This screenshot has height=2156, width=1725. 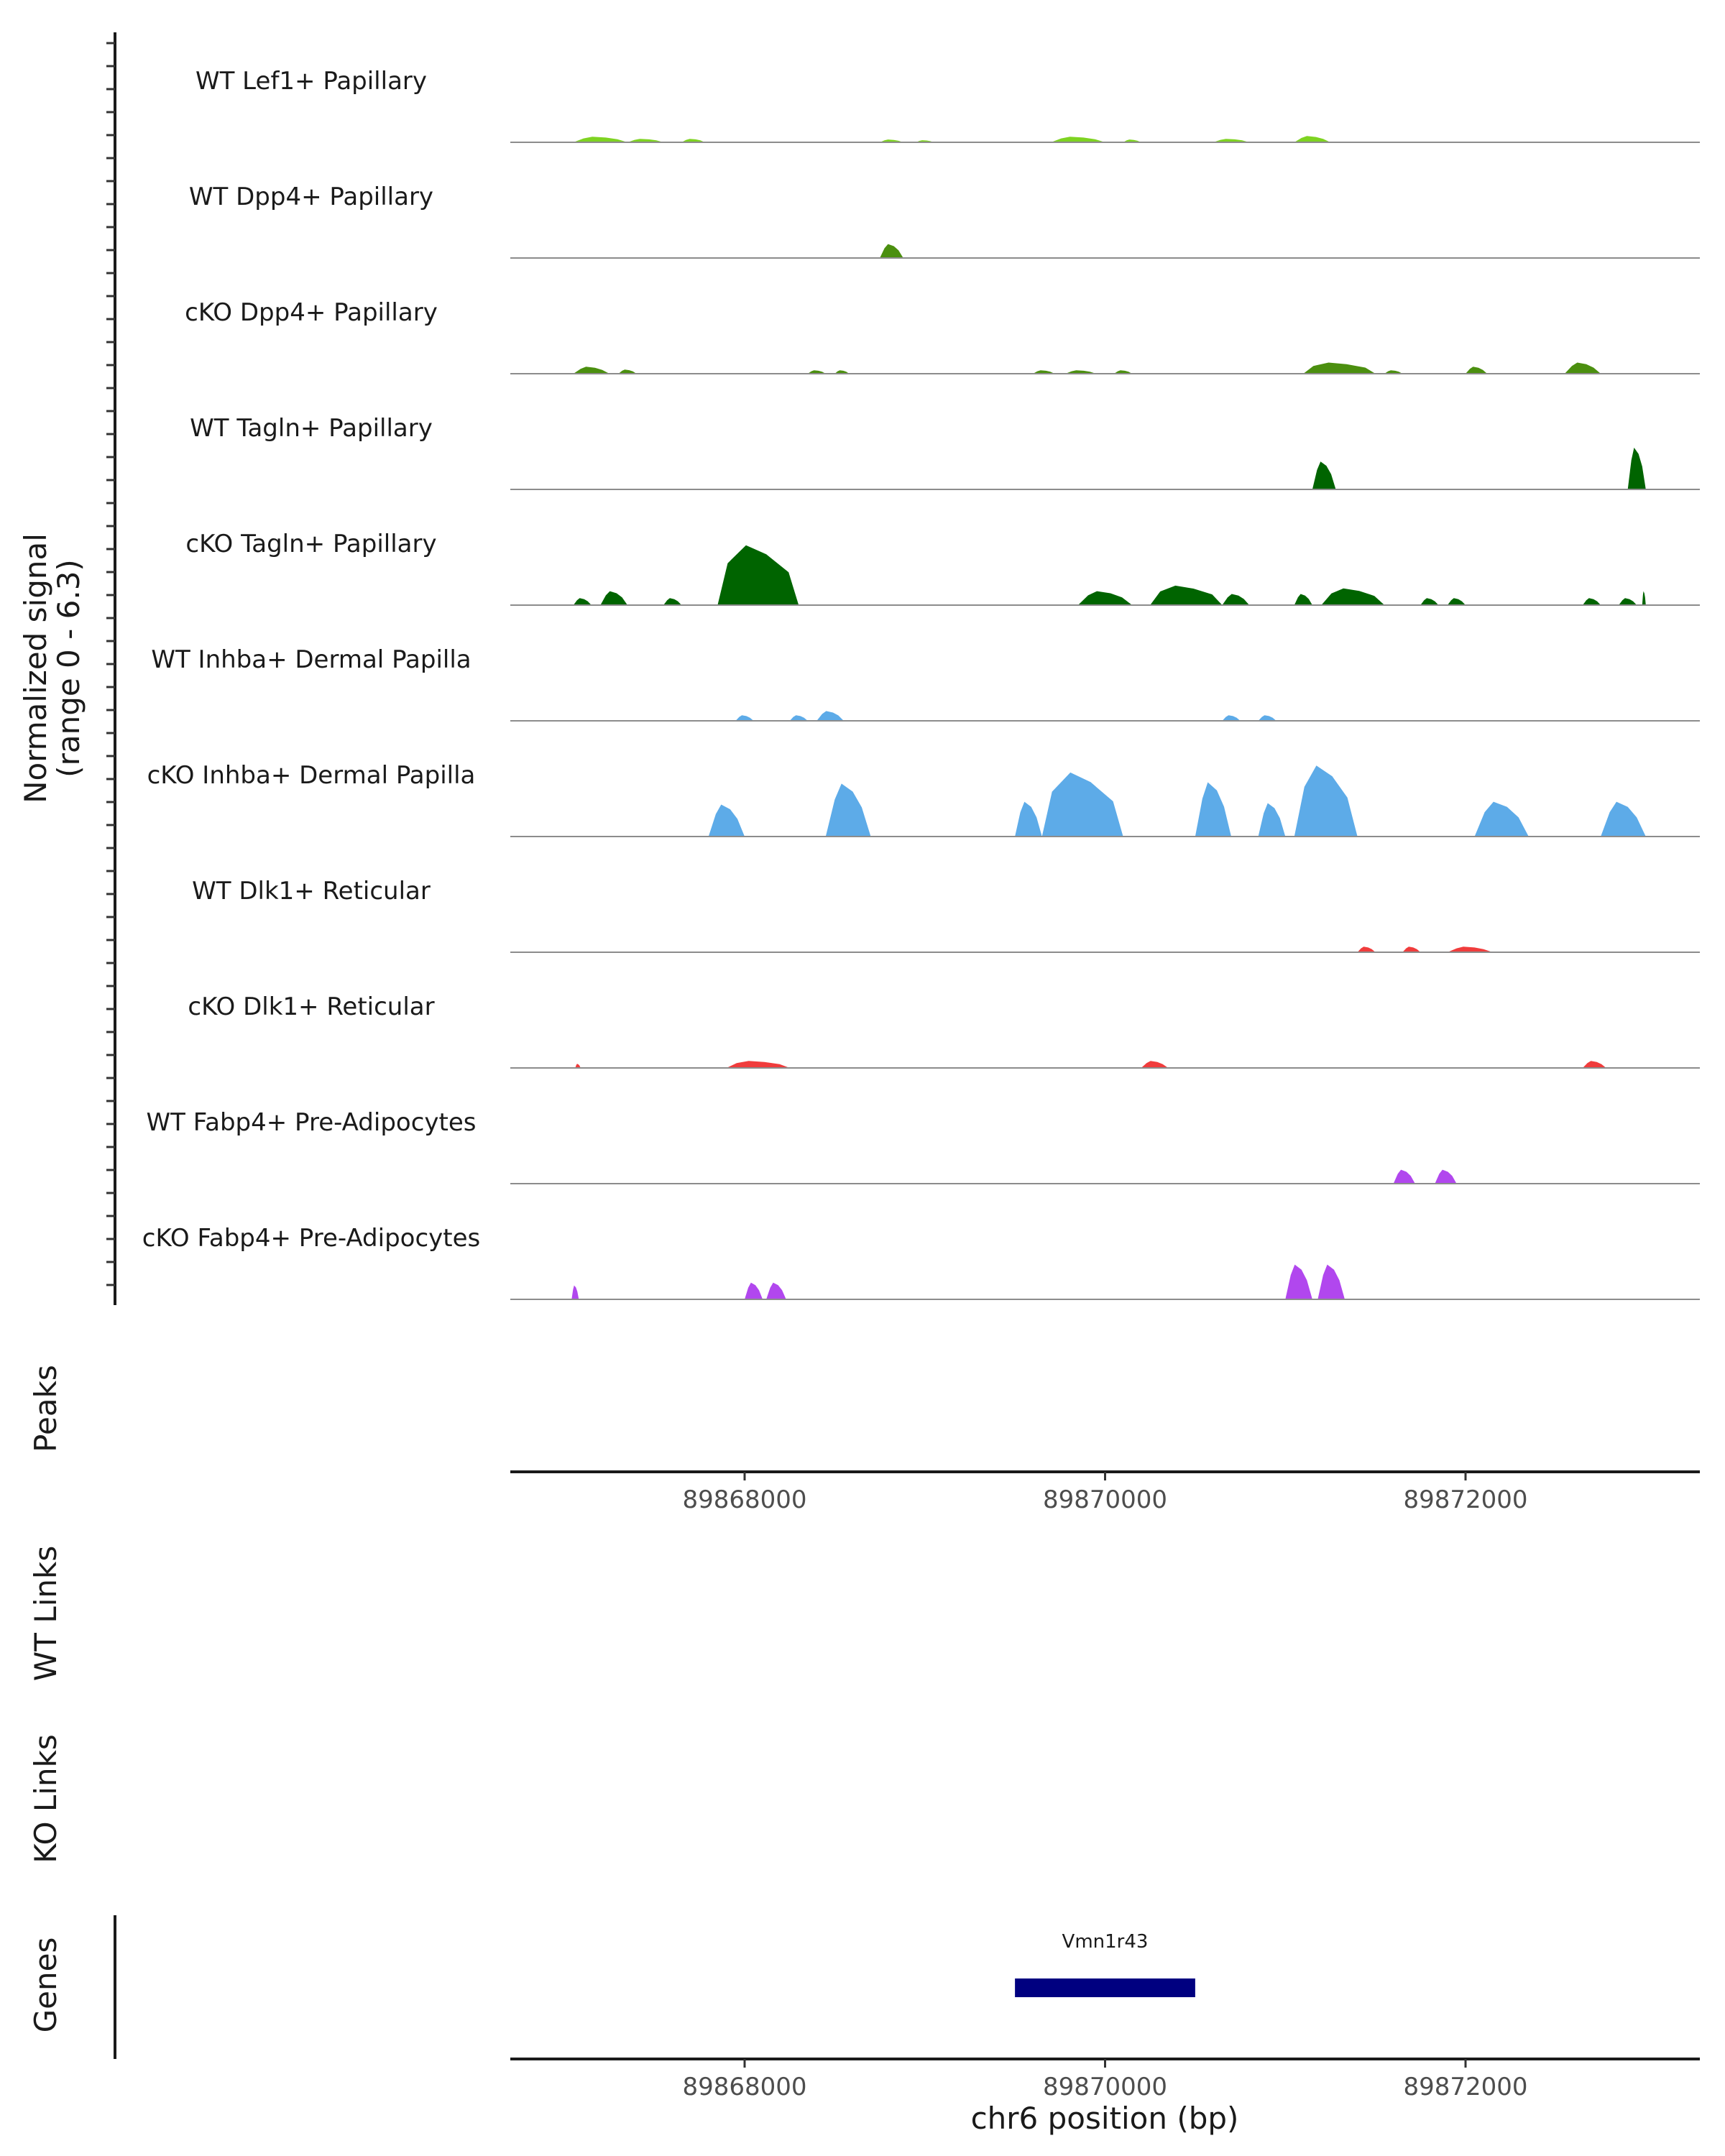 I want to click on x-axis-peaks-panel: 89868000 89870000 89872000, so click(x=1105, y=1492).